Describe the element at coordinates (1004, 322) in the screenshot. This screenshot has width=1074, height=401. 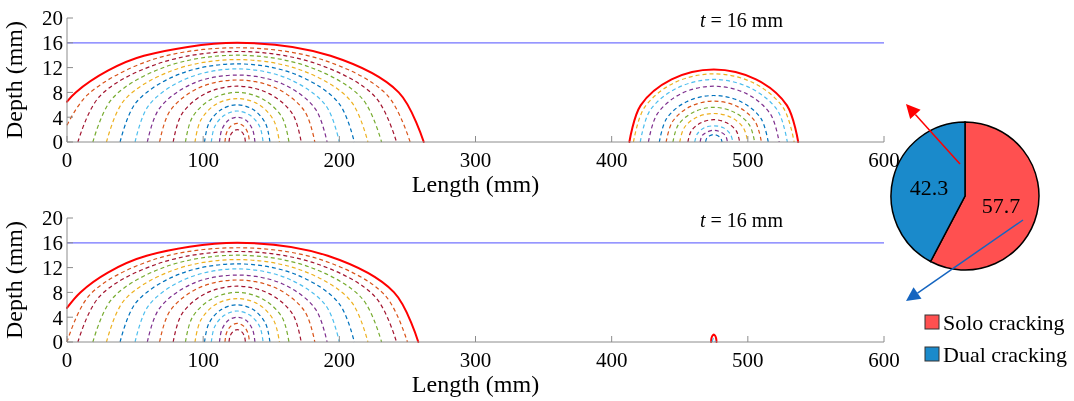
I see `legend-label: Solo cracking` at that location.